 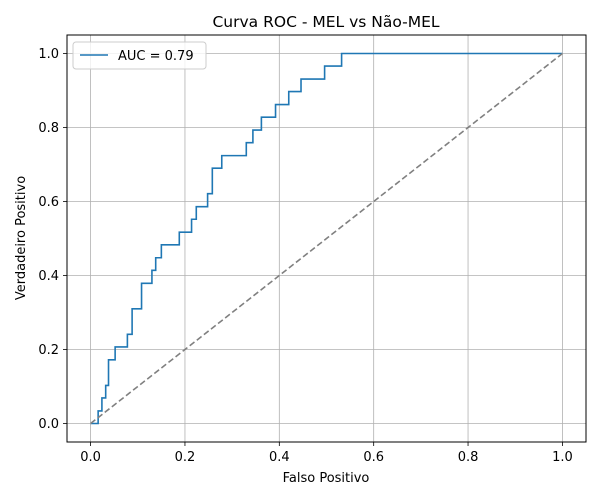 What do you see at coordinates (90, 457) in the screenshot?
I see `x-tick-label-0: 0.0` at bounding box center [90, 457].